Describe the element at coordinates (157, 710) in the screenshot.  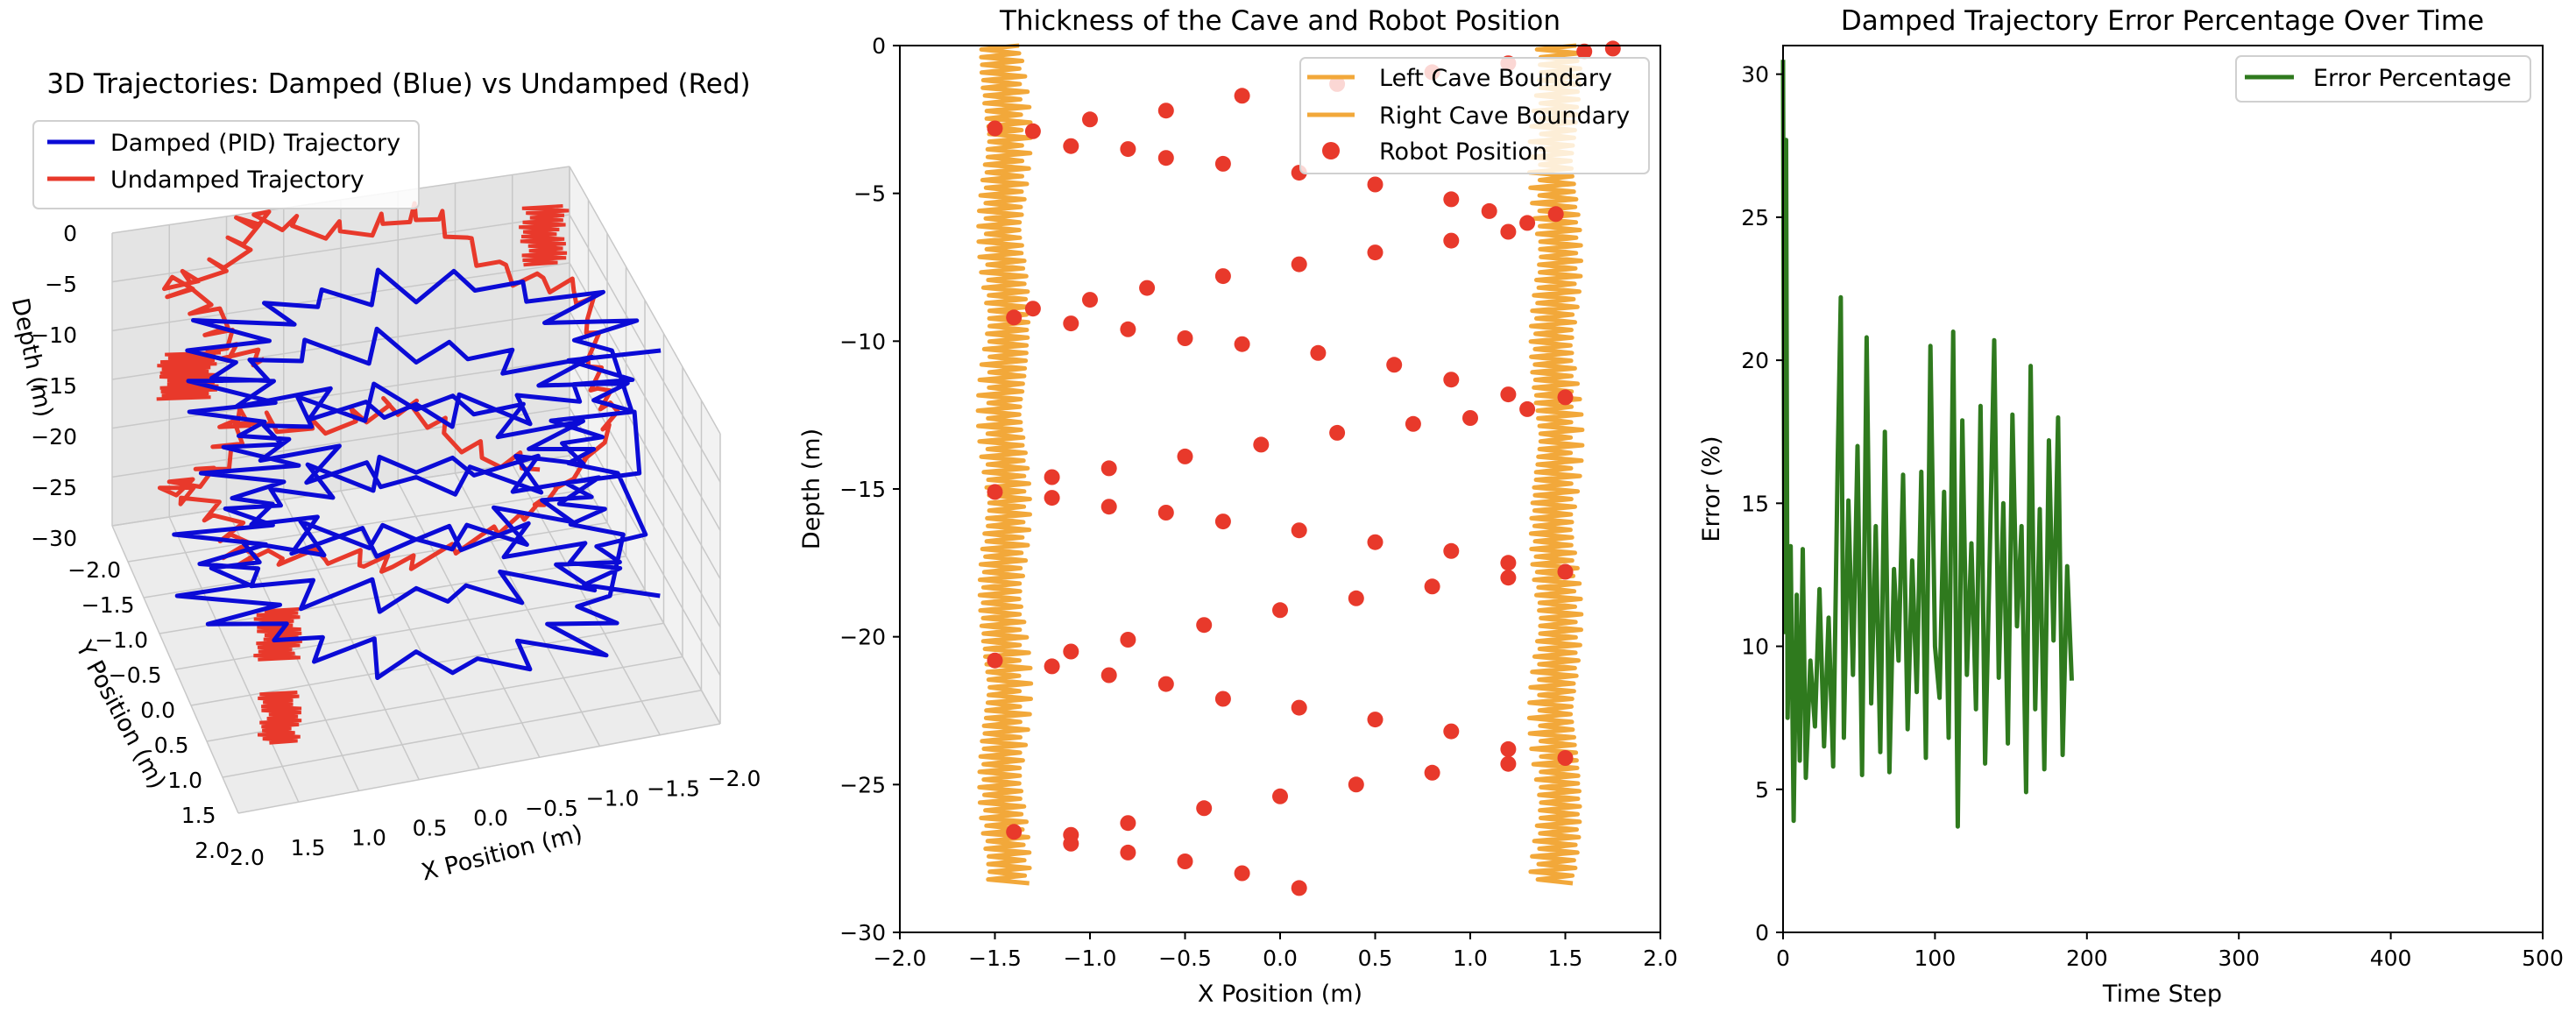
I see `y-tick-label: 0.0` at that location.